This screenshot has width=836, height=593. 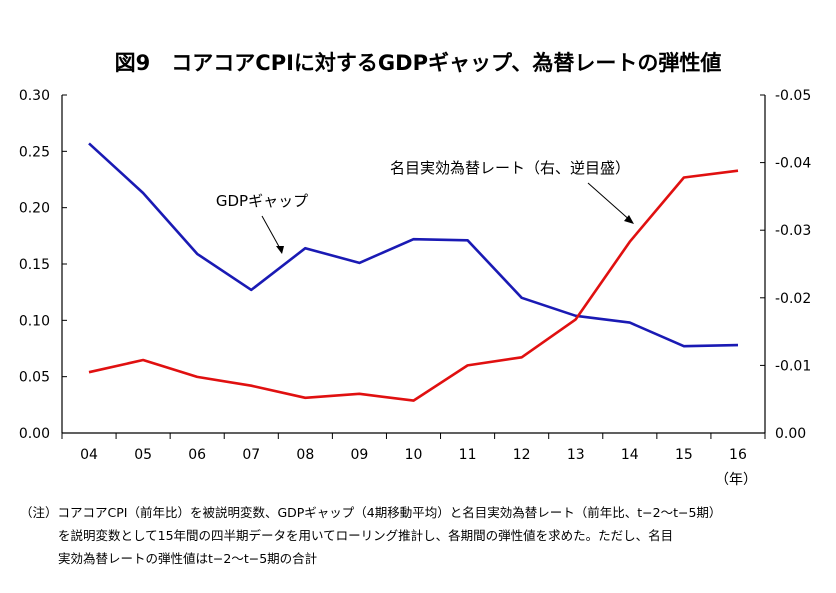 What do you see at coordinates (34, 321) in the screenshot?
I see `left-tick-label: 0.10` at bounding box center [34, 321].